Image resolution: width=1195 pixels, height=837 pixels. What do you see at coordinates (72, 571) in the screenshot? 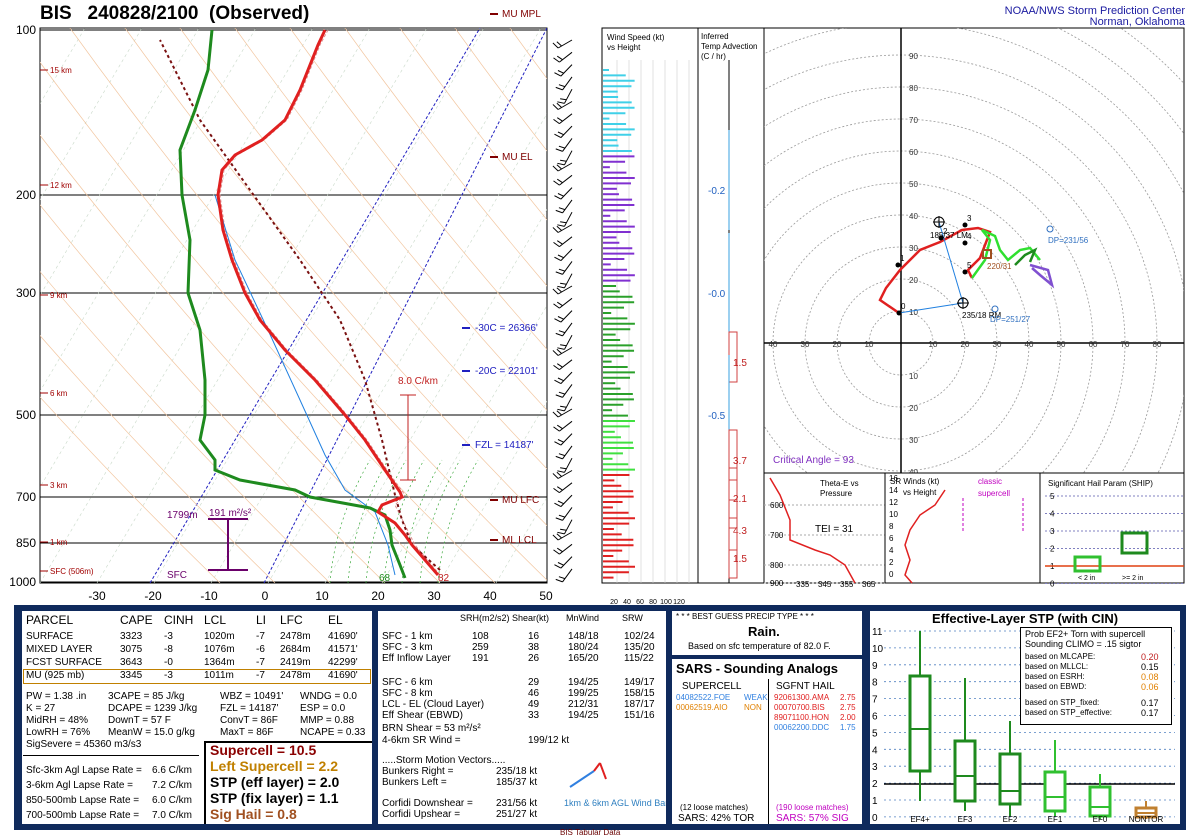
I see `height-label: SFC (506m)` at bounding box center [72, 571].